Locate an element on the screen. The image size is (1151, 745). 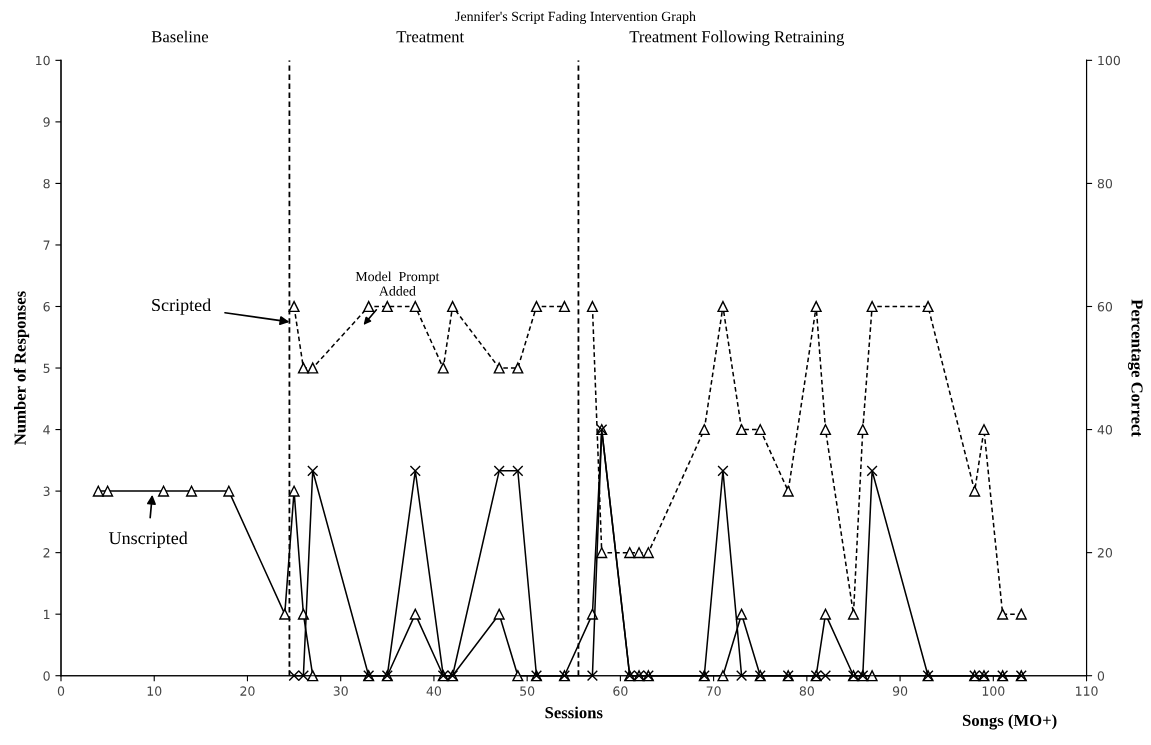
x-tick-label: 70 is located at coordinates (713, 691).